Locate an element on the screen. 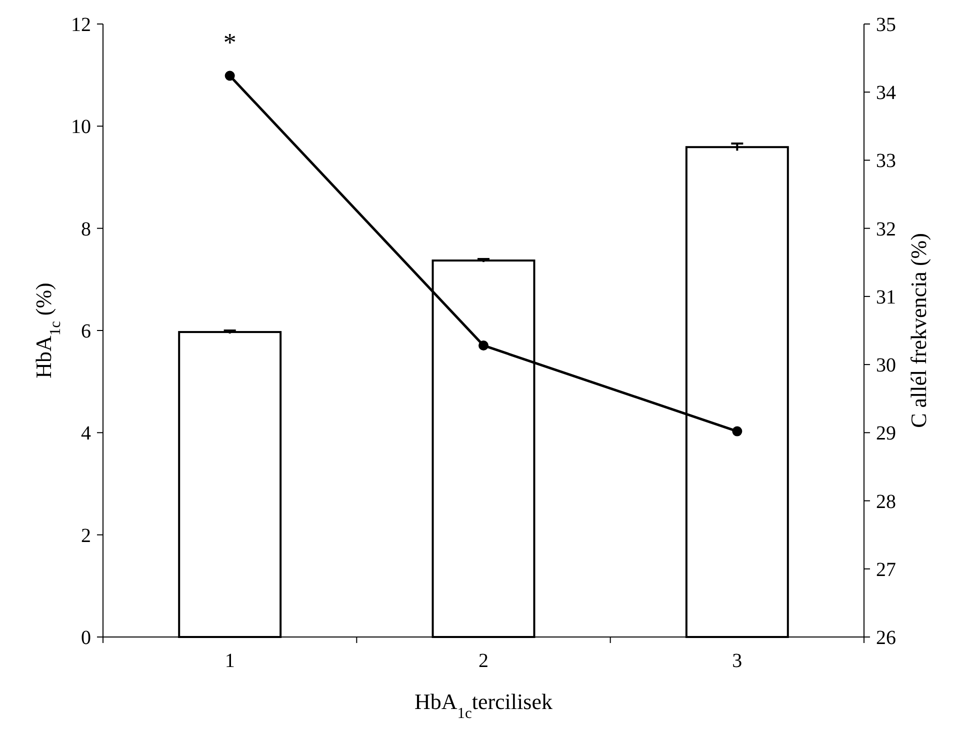 The height and width of the screenshot is (735, 953). x-axis-title: HbA$_{1c}$tercilisek is located at coordinates (483, 705).